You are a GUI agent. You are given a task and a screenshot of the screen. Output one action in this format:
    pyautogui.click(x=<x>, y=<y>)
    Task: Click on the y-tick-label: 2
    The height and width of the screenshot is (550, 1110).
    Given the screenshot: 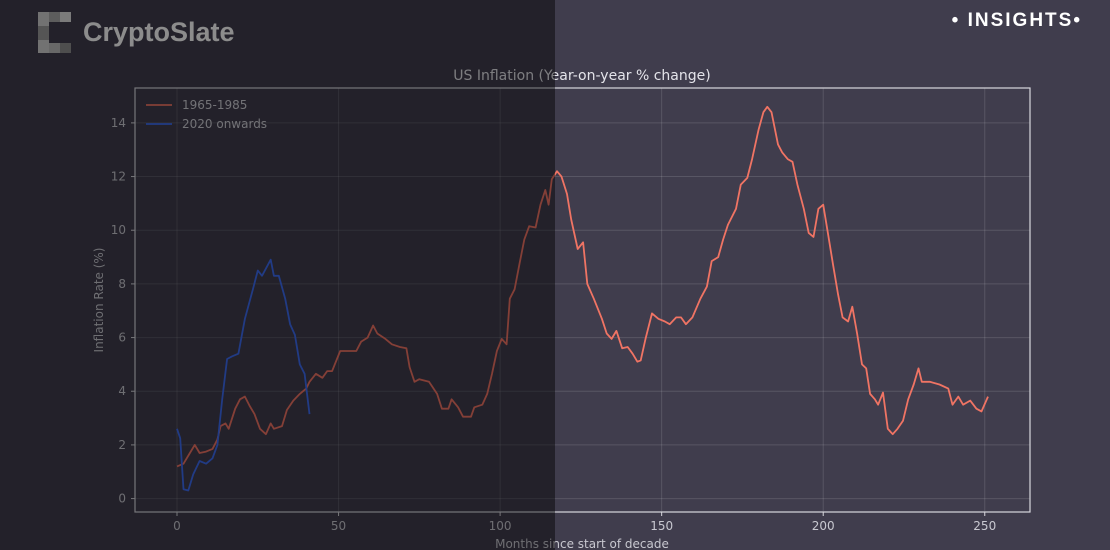 What is the action you would take?
    pyautogui.click(x=122, y=445)
    